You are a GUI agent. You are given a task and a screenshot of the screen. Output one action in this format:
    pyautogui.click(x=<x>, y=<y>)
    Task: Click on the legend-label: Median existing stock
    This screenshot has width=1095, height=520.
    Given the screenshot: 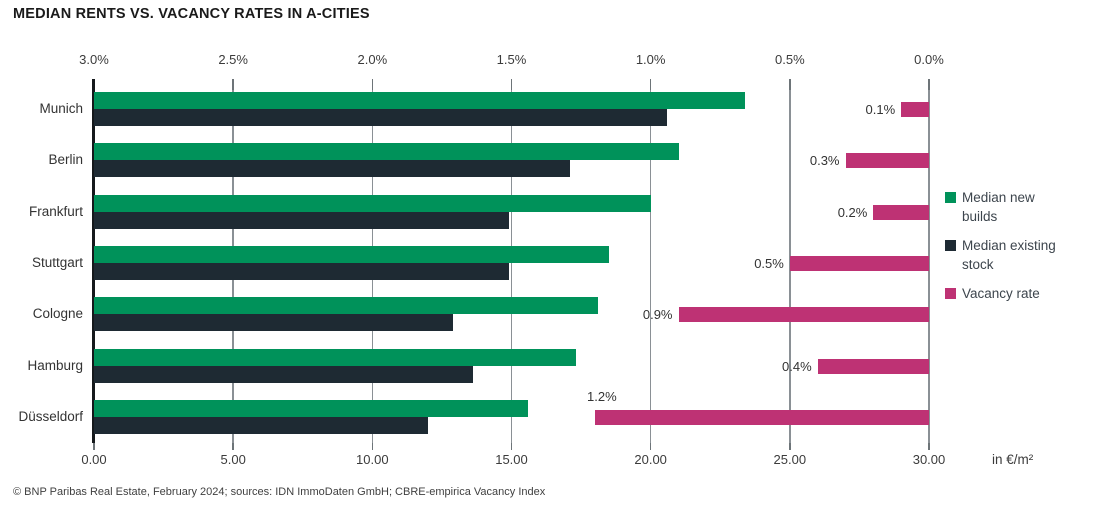 What is the action you would take?
    pyautogui.click(x=1009, y=255)
    